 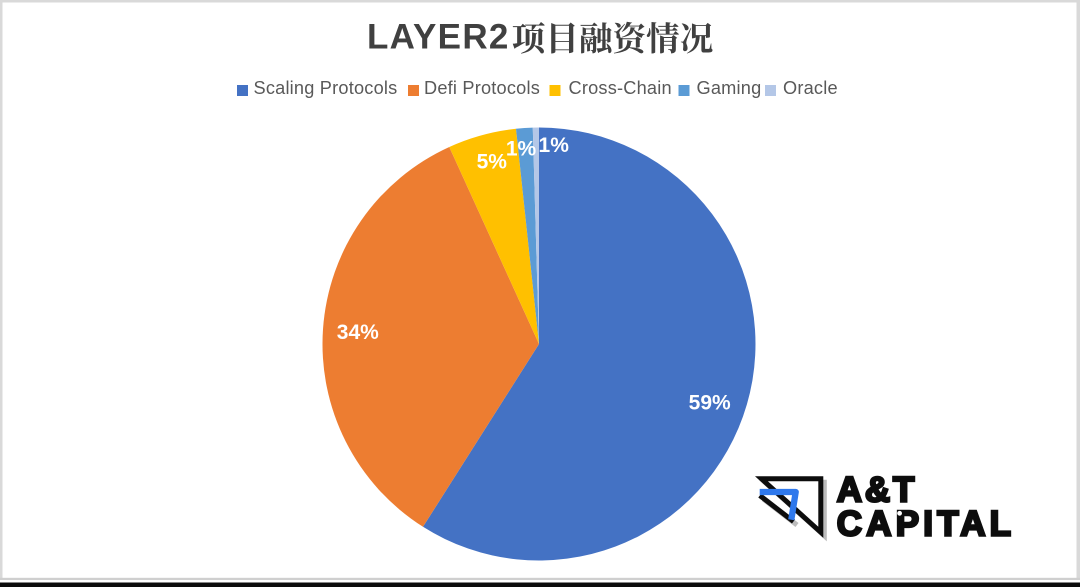 I want to click on svg-text: 5%, so click(x=492, y=162).